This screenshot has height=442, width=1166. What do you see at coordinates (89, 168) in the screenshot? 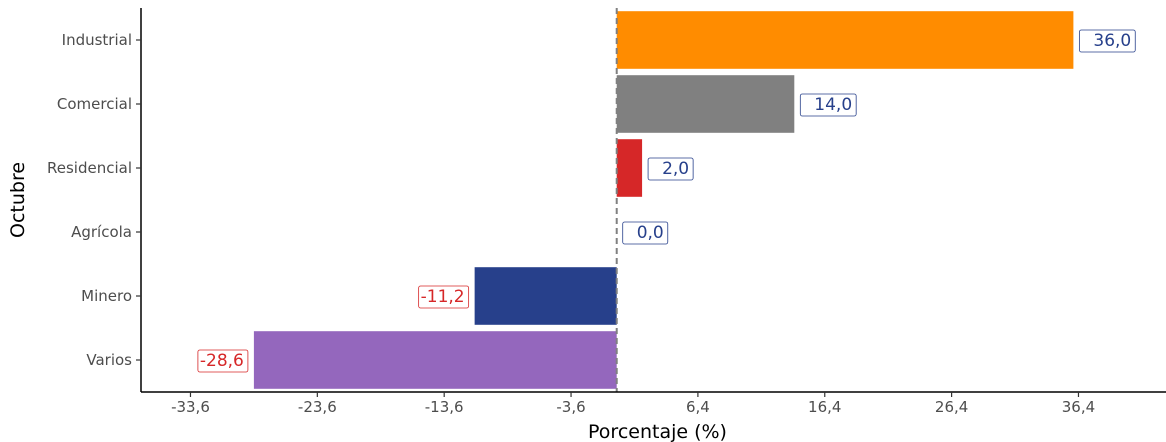
I see `y-tick-label-2: Residencial` at bounding box center [89, 168].